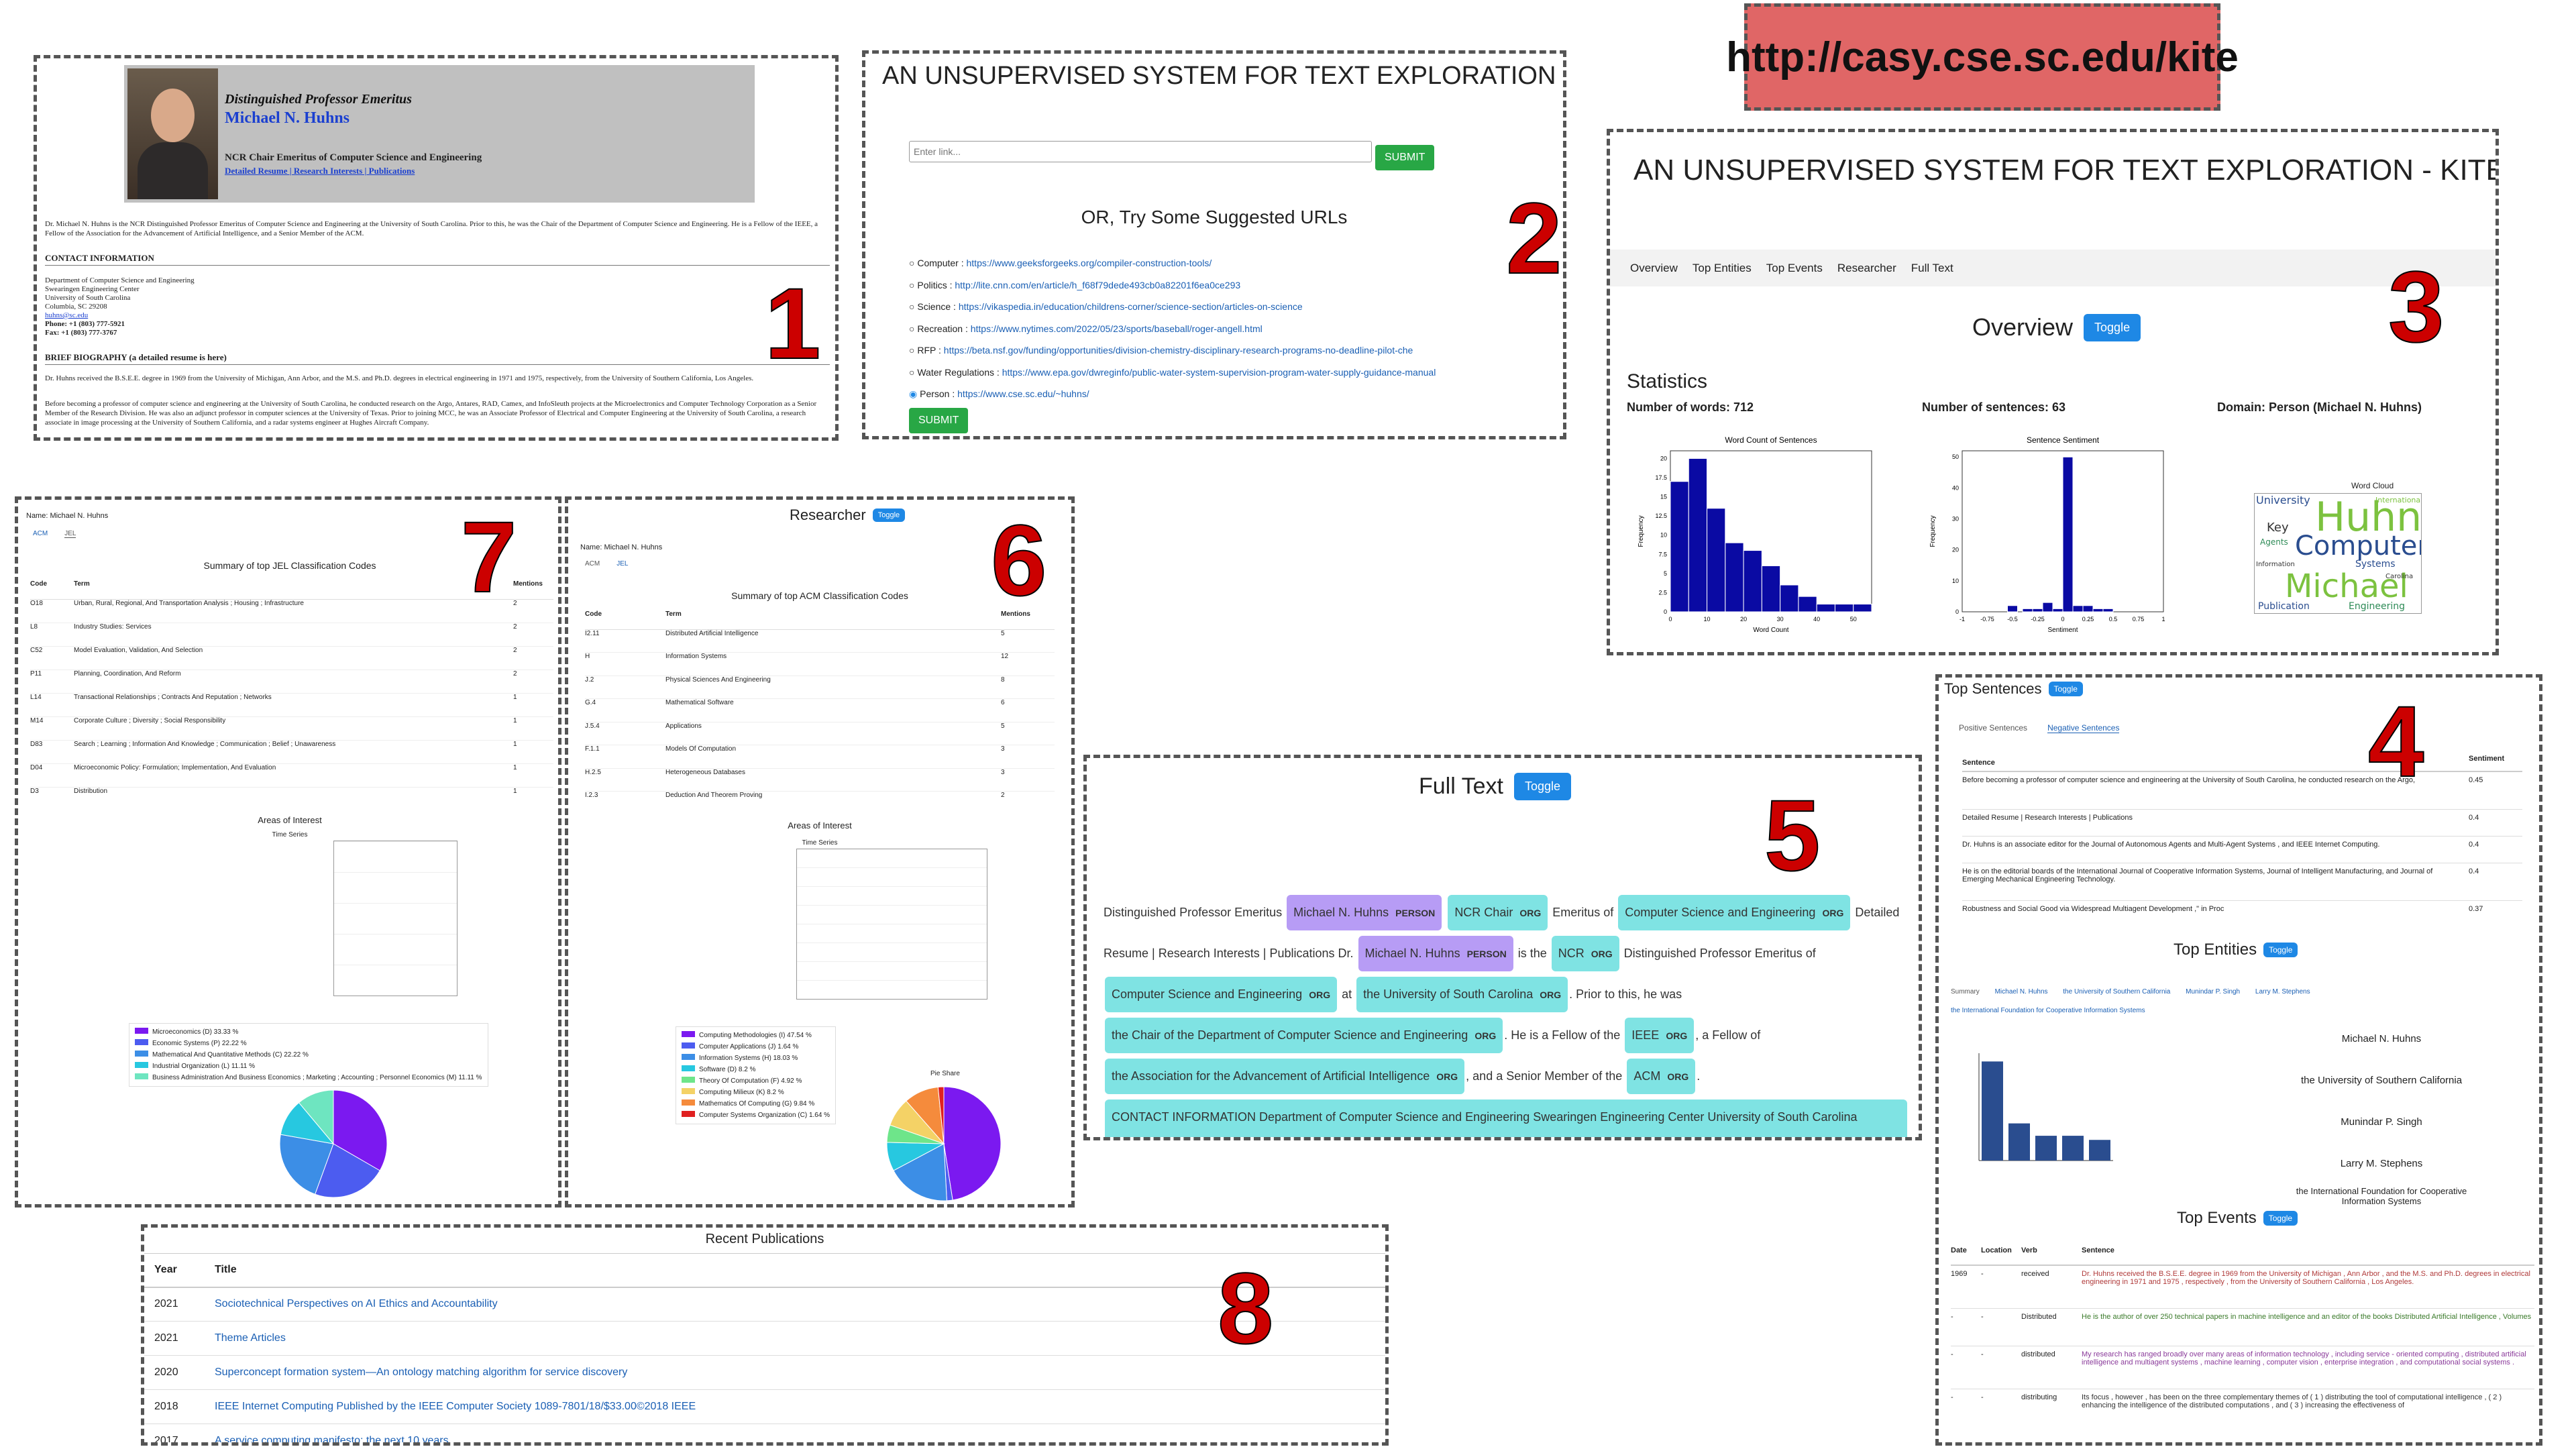 This screenshot has width=2576, height=1449. I want to click on top-entities-toggle: Toggle, so click(2280, 950).